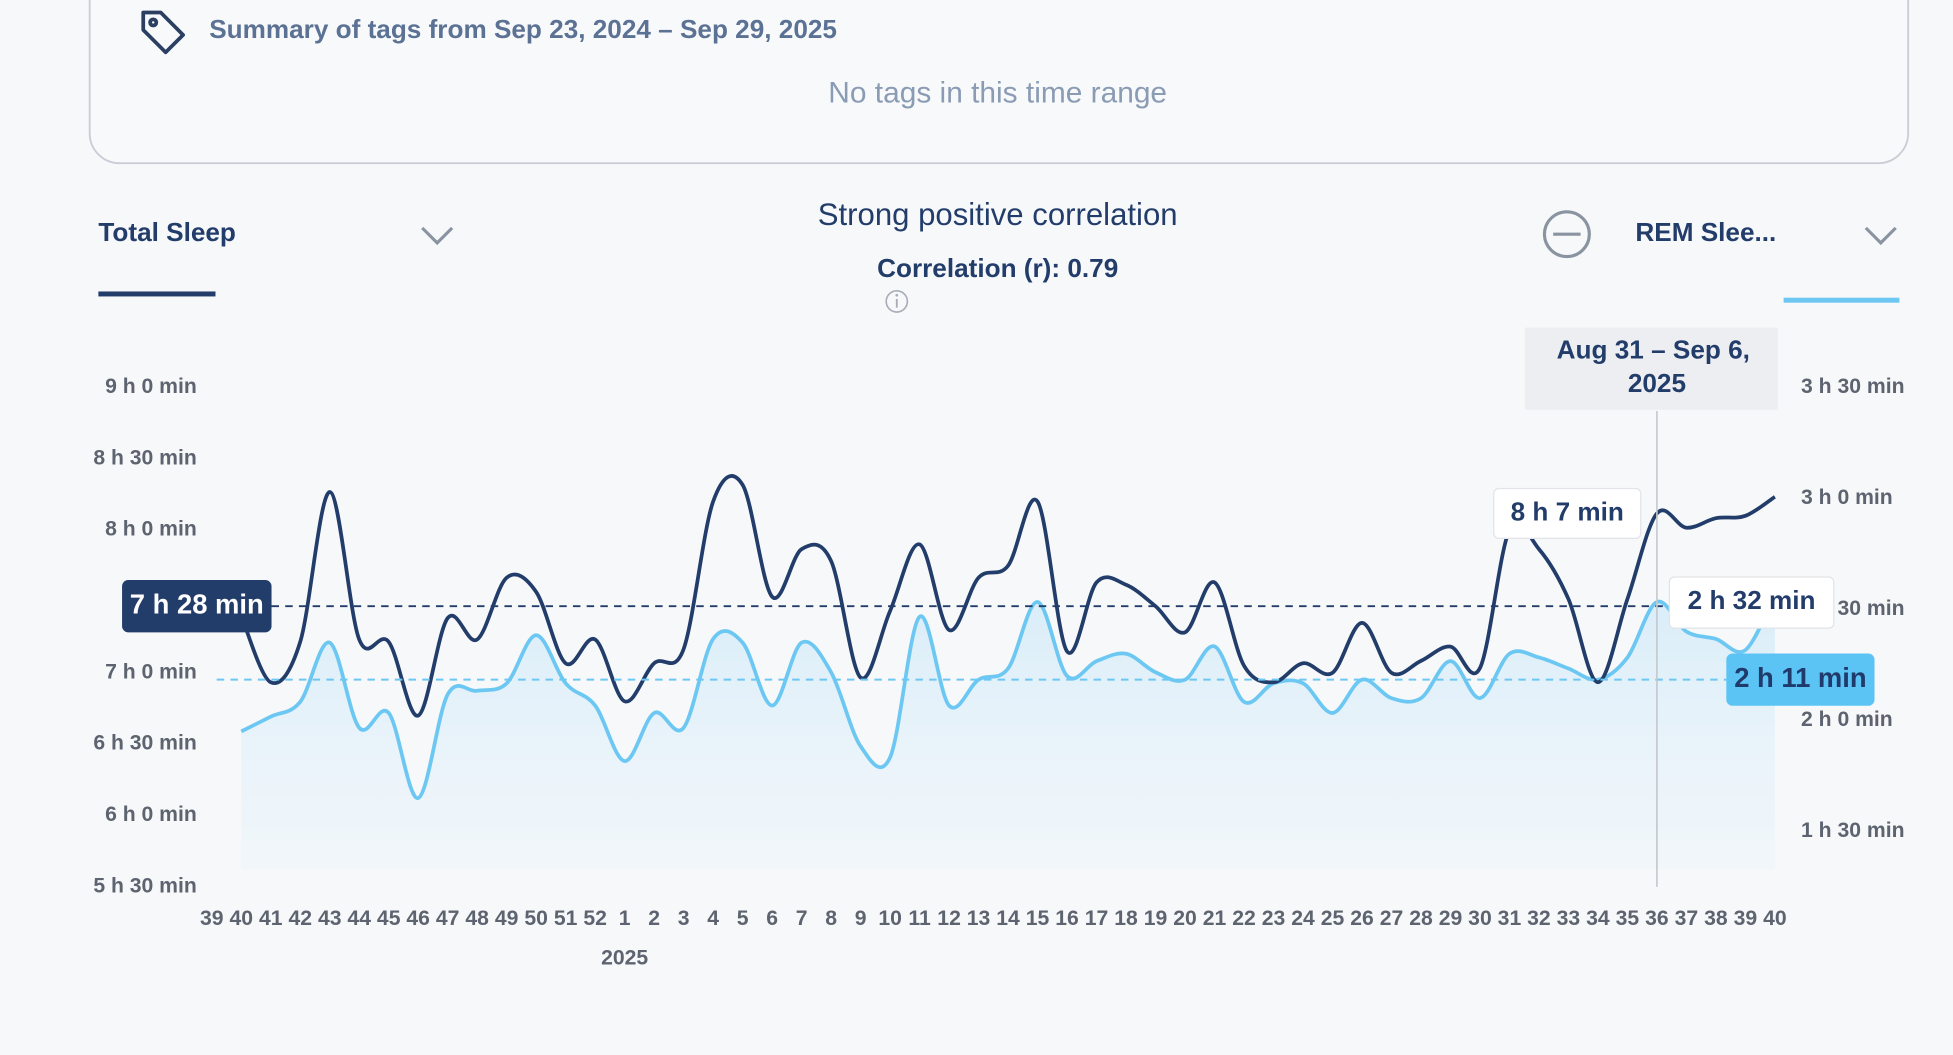  What do you see at coordinates (157, 294) in the screenshot?
I see `left-underline` at bounding box center [157, 294].